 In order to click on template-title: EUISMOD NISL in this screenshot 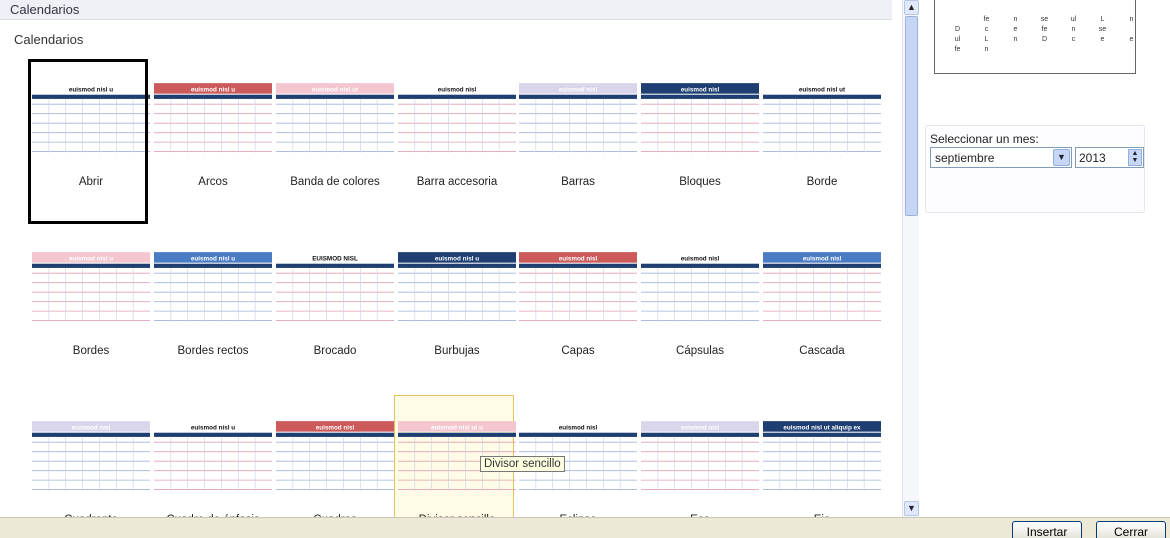, I will do `click(335, 259)`.